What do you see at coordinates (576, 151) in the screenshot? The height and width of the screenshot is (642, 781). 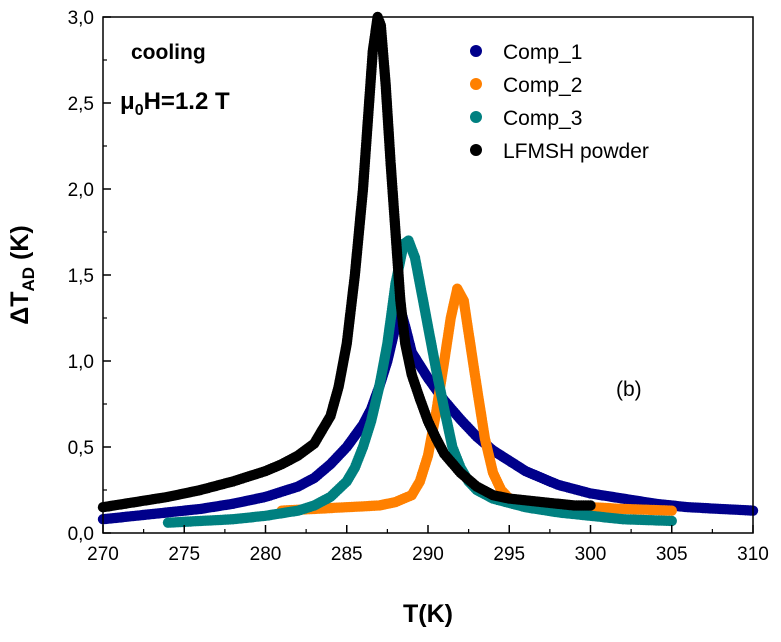 I see `legend-label: LFMSH powder` at bounding box center [576, 151].